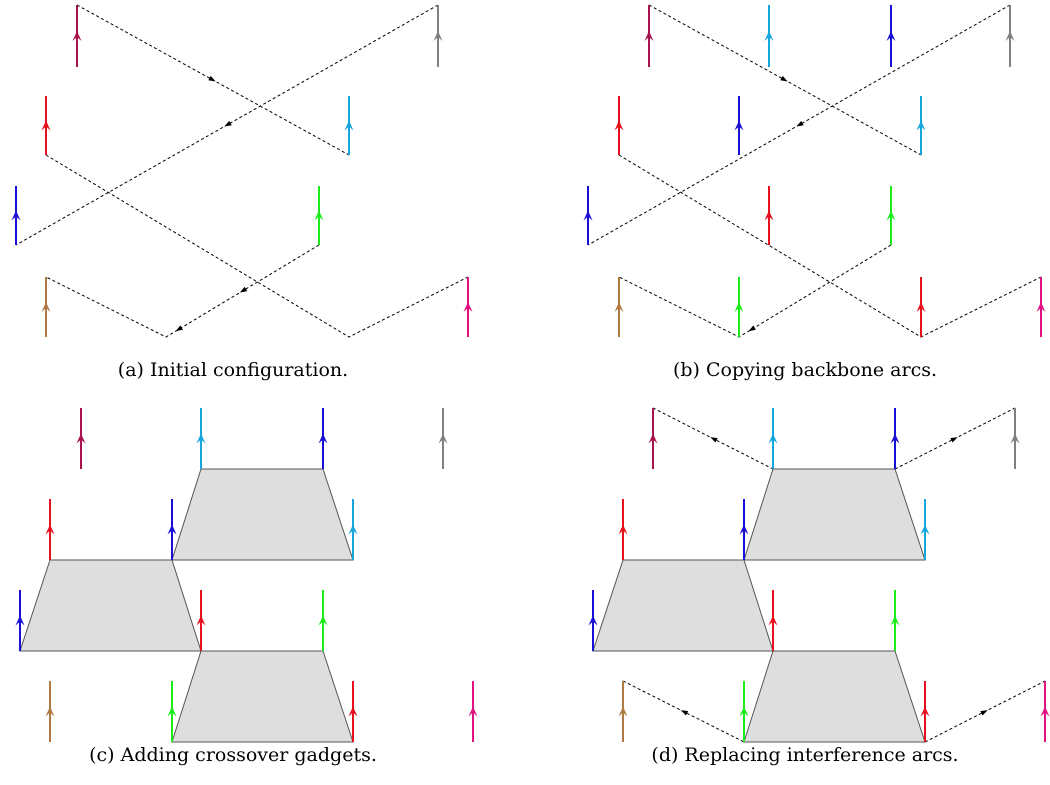 The height and width of the screenshot is (785, 1050). I want to click on arc-blue-copy, so click(891, 36).